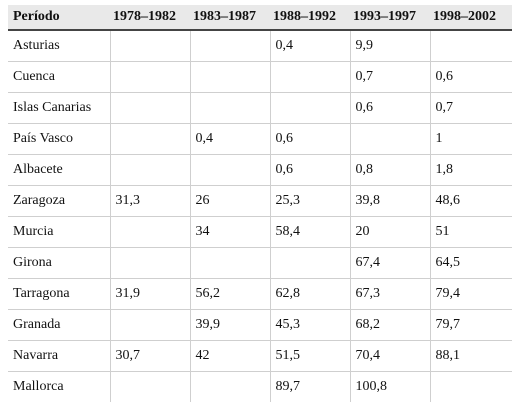  I want to click on table-cell: 20, so click(390, 232).